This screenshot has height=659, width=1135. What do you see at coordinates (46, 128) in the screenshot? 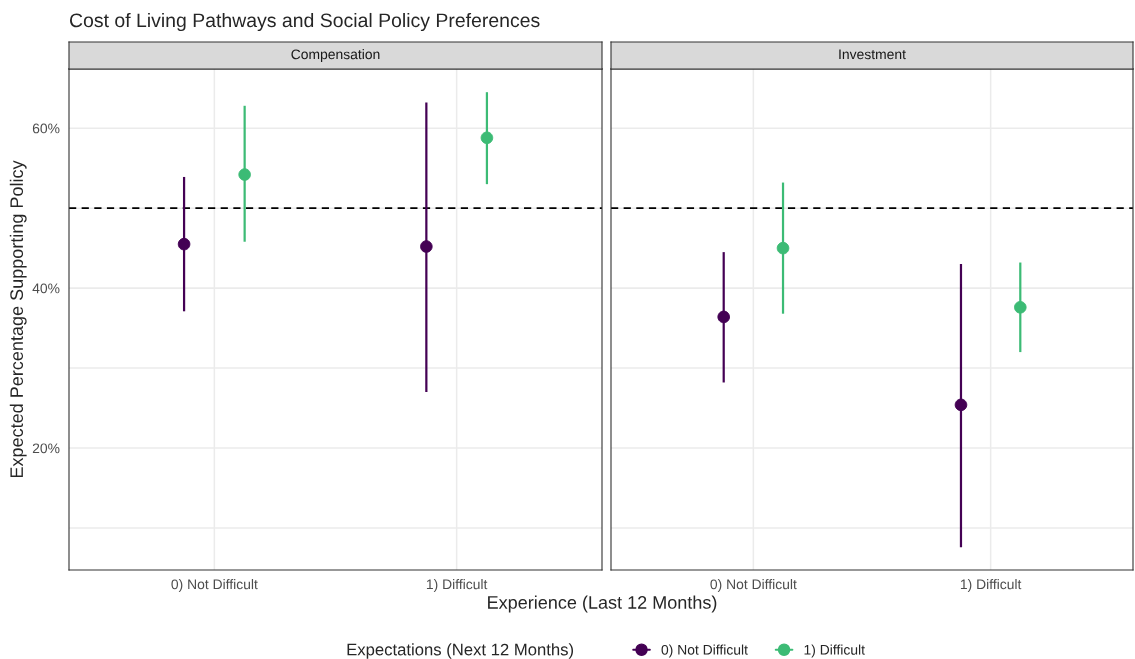
I see `y-tick-label: 60%` at bounding box center [46, 128].